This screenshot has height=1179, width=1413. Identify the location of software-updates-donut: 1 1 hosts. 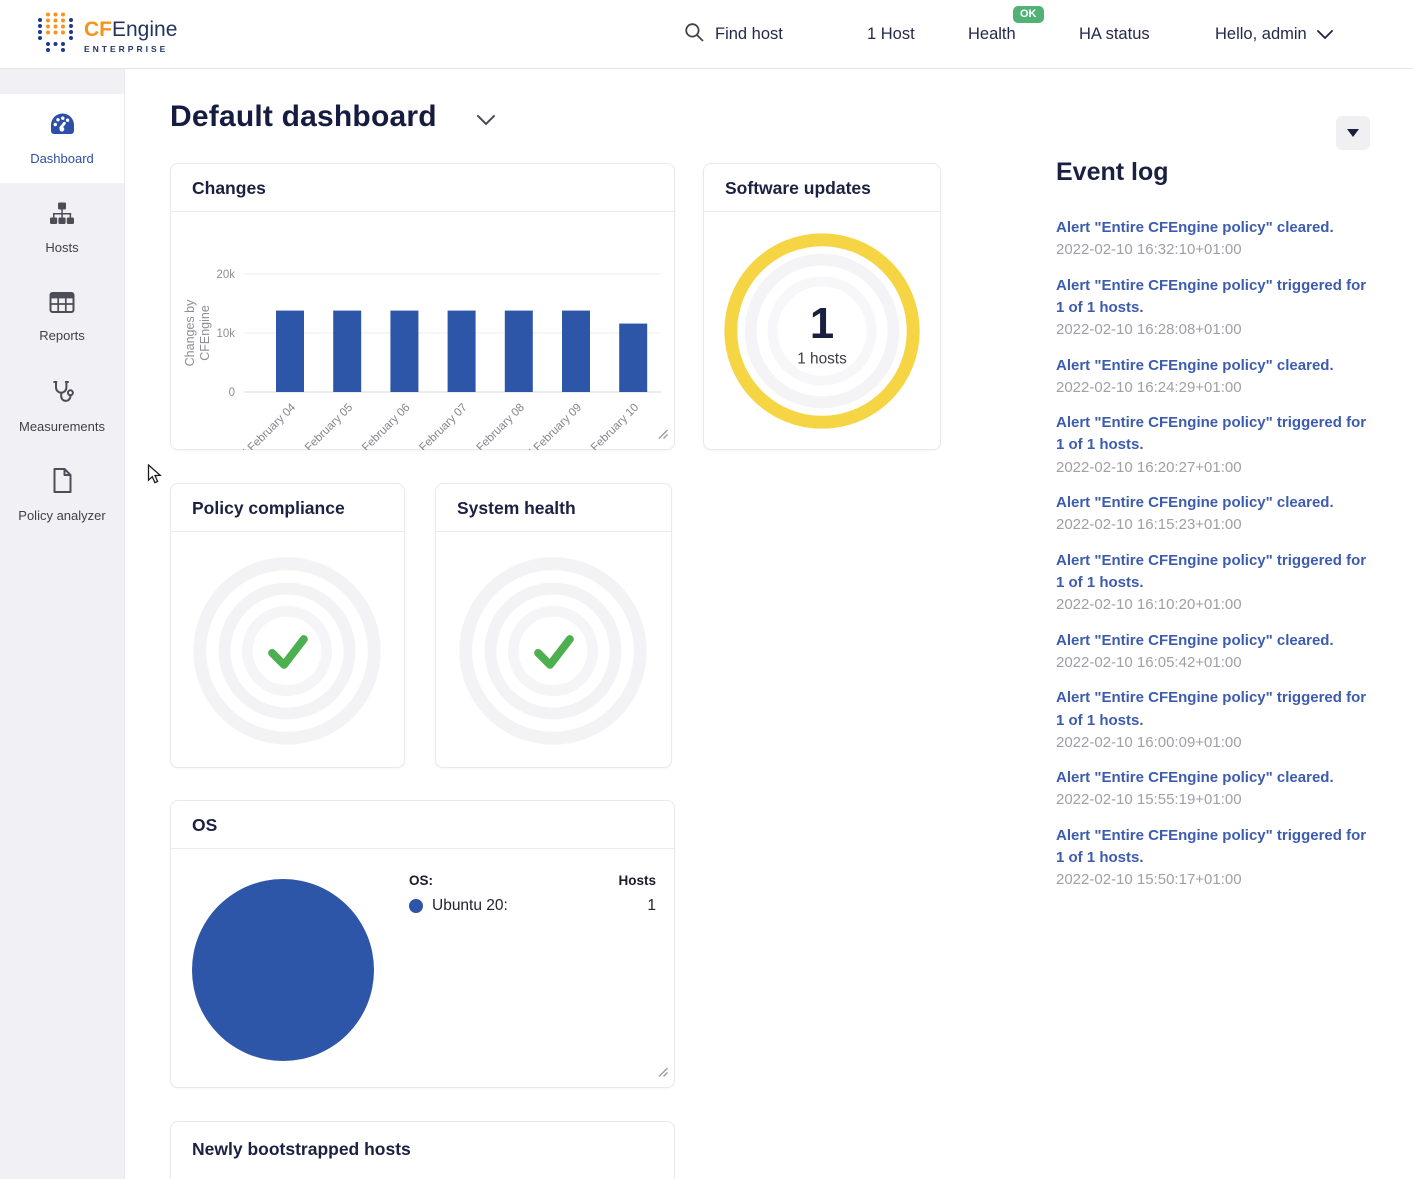
(822, 331).